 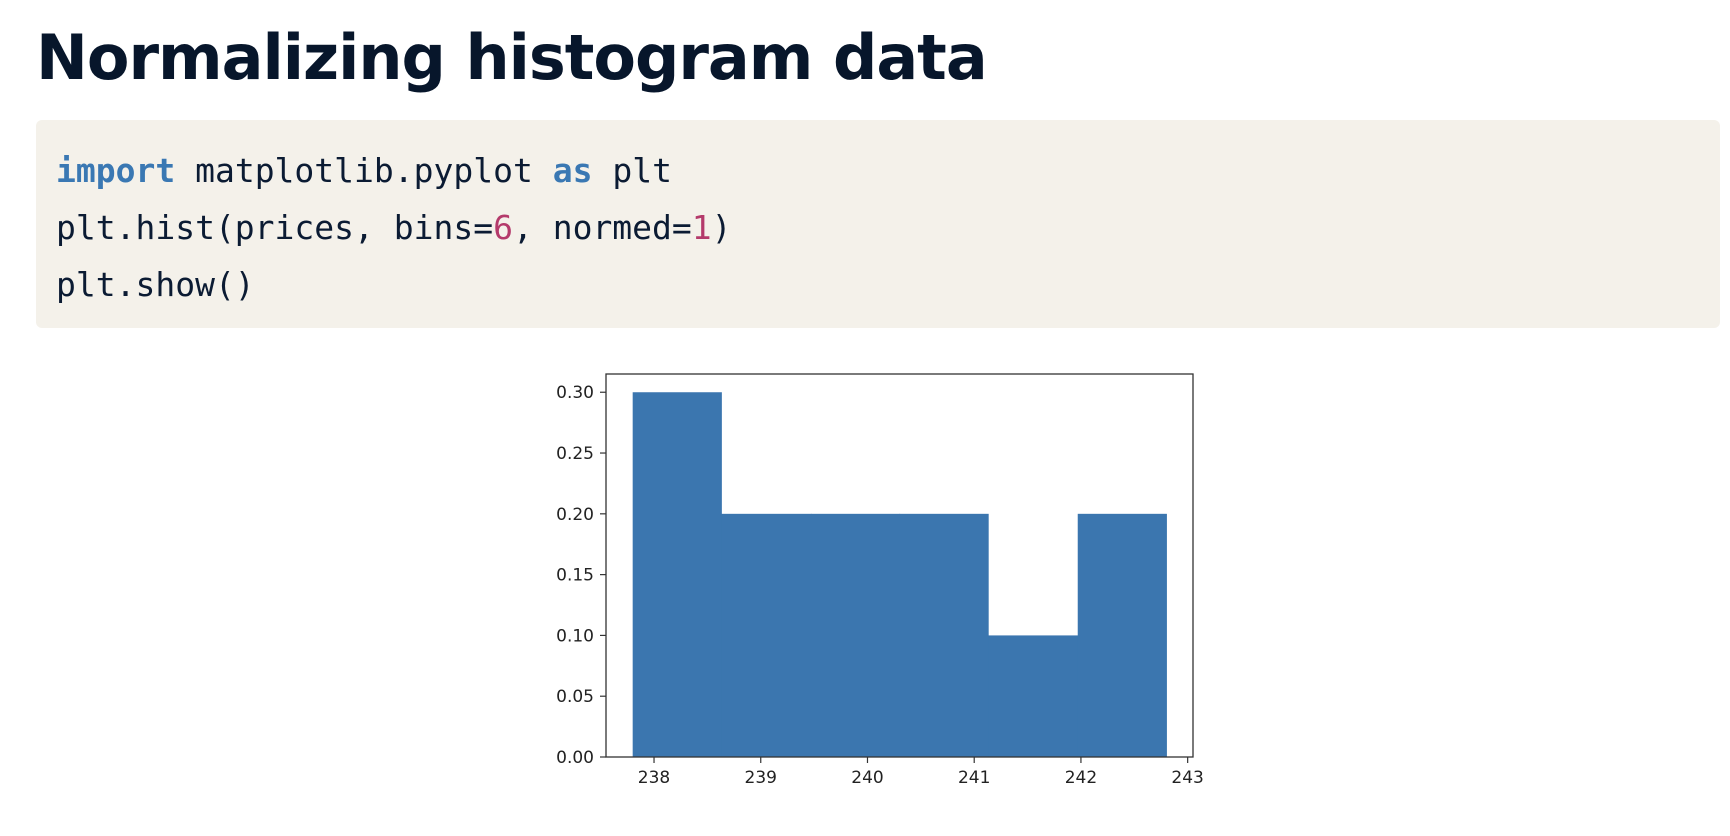 What do you see at coordinates (512, 57) in the screenshot?
I see `page-title: Normalizing histogram data` at bounding box center [512, 57].